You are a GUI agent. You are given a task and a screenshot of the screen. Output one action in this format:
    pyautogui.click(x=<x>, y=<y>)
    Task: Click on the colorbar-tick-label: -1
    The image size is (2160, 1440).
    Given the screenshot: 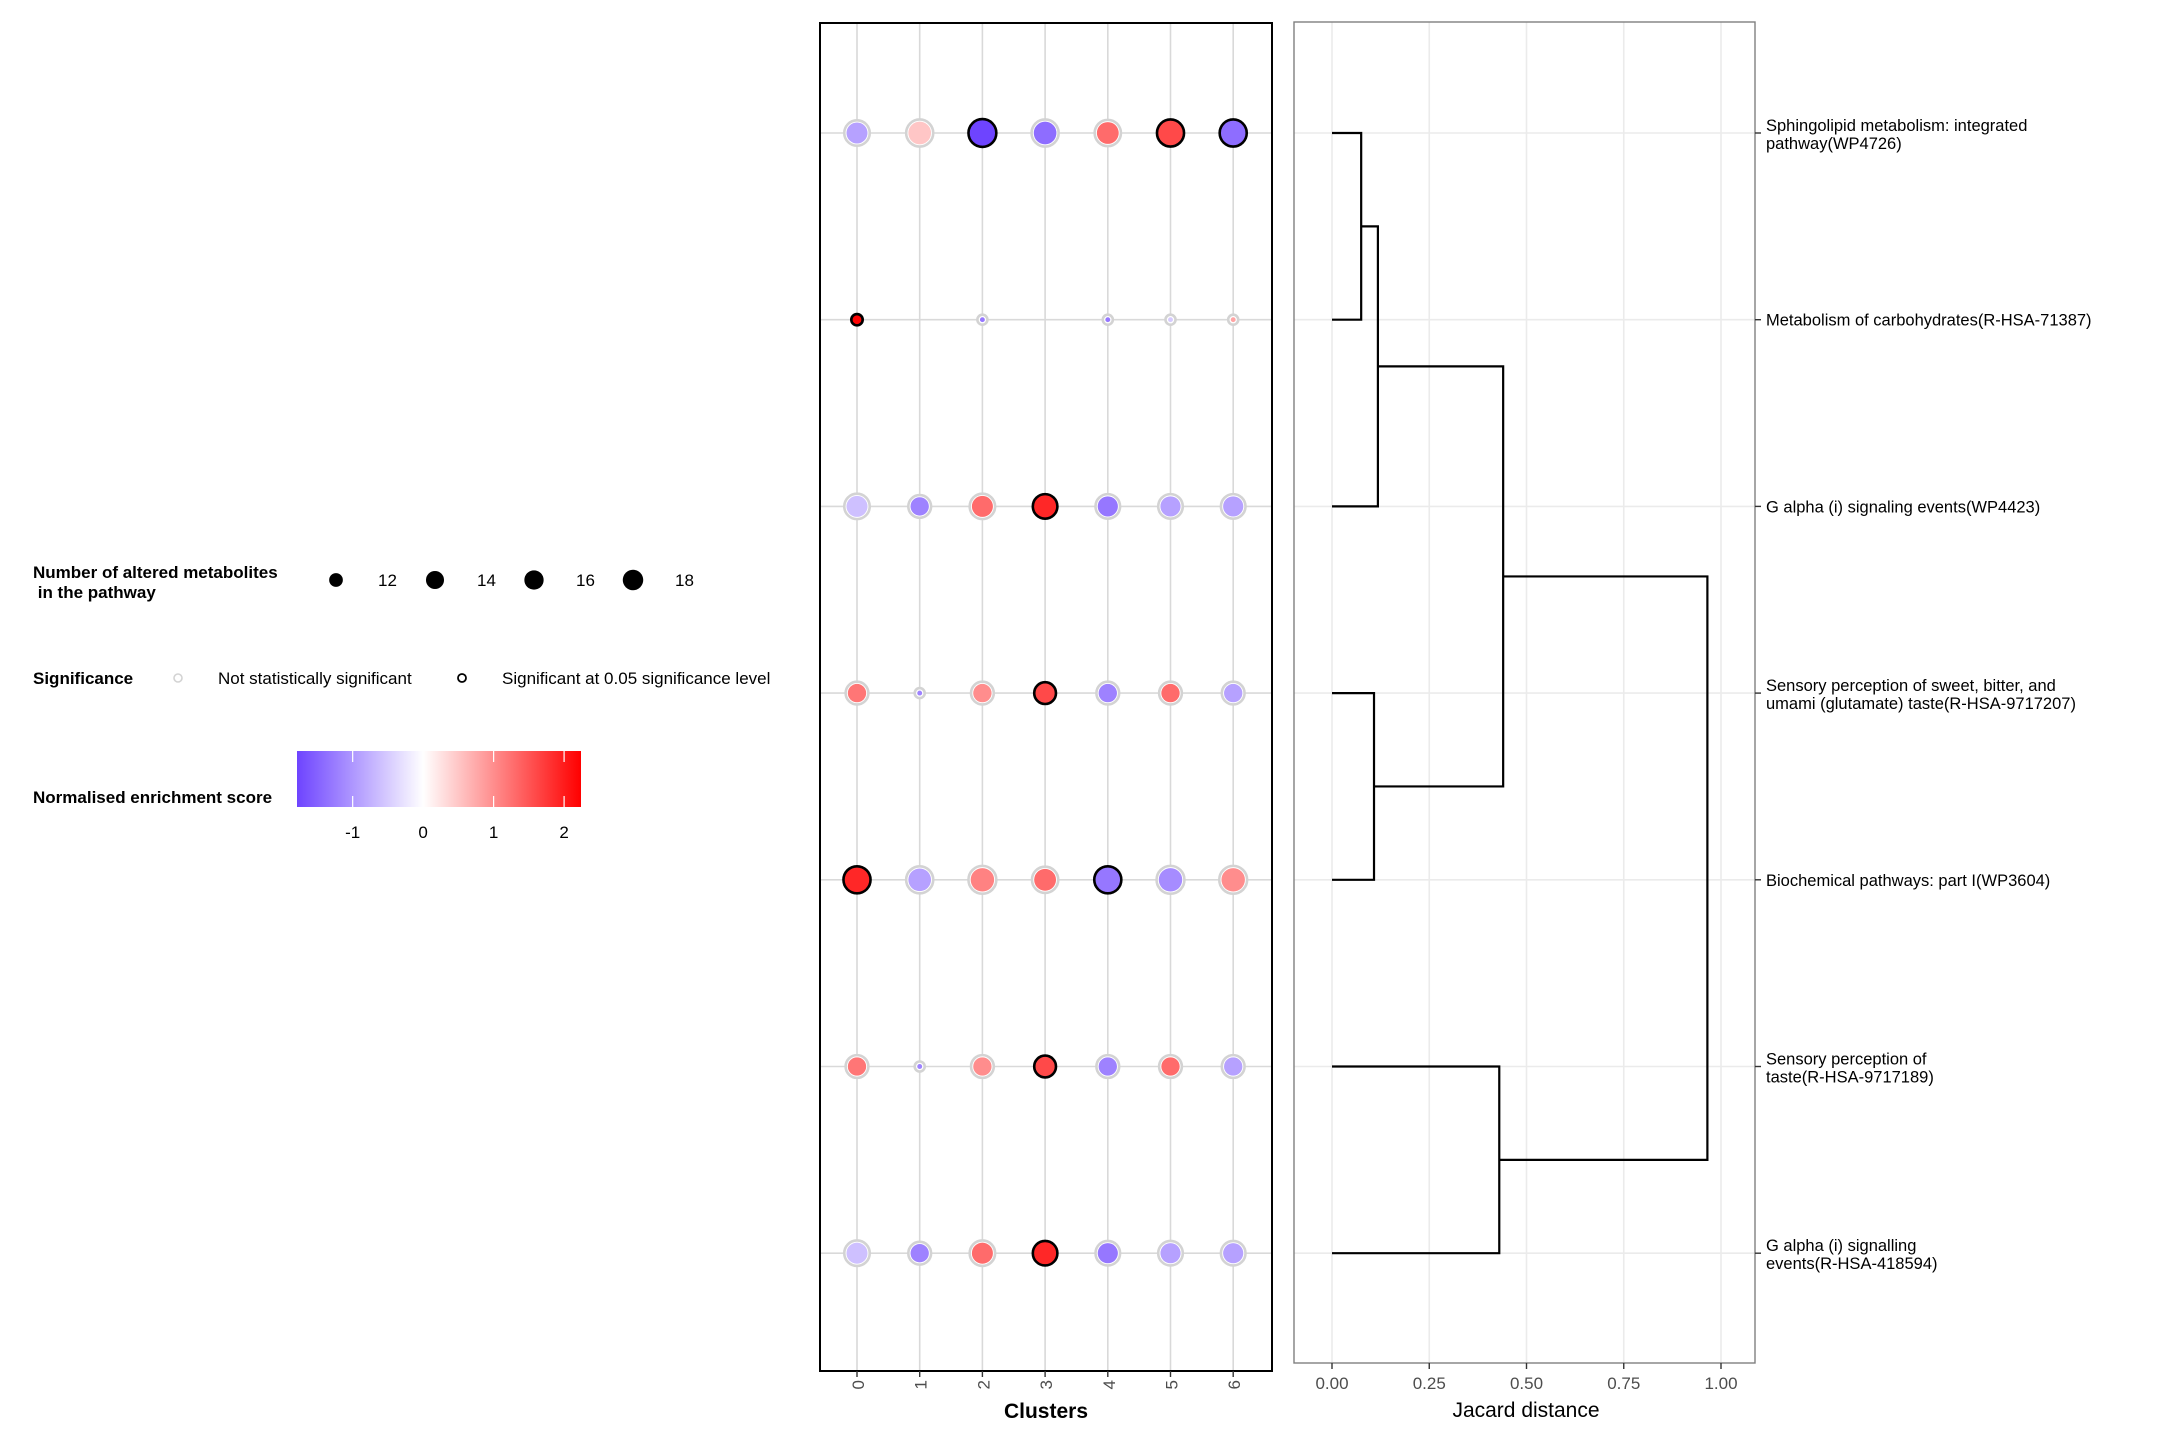 What is the action you would take?
    pyautogui.click(x=352, y=832)
    